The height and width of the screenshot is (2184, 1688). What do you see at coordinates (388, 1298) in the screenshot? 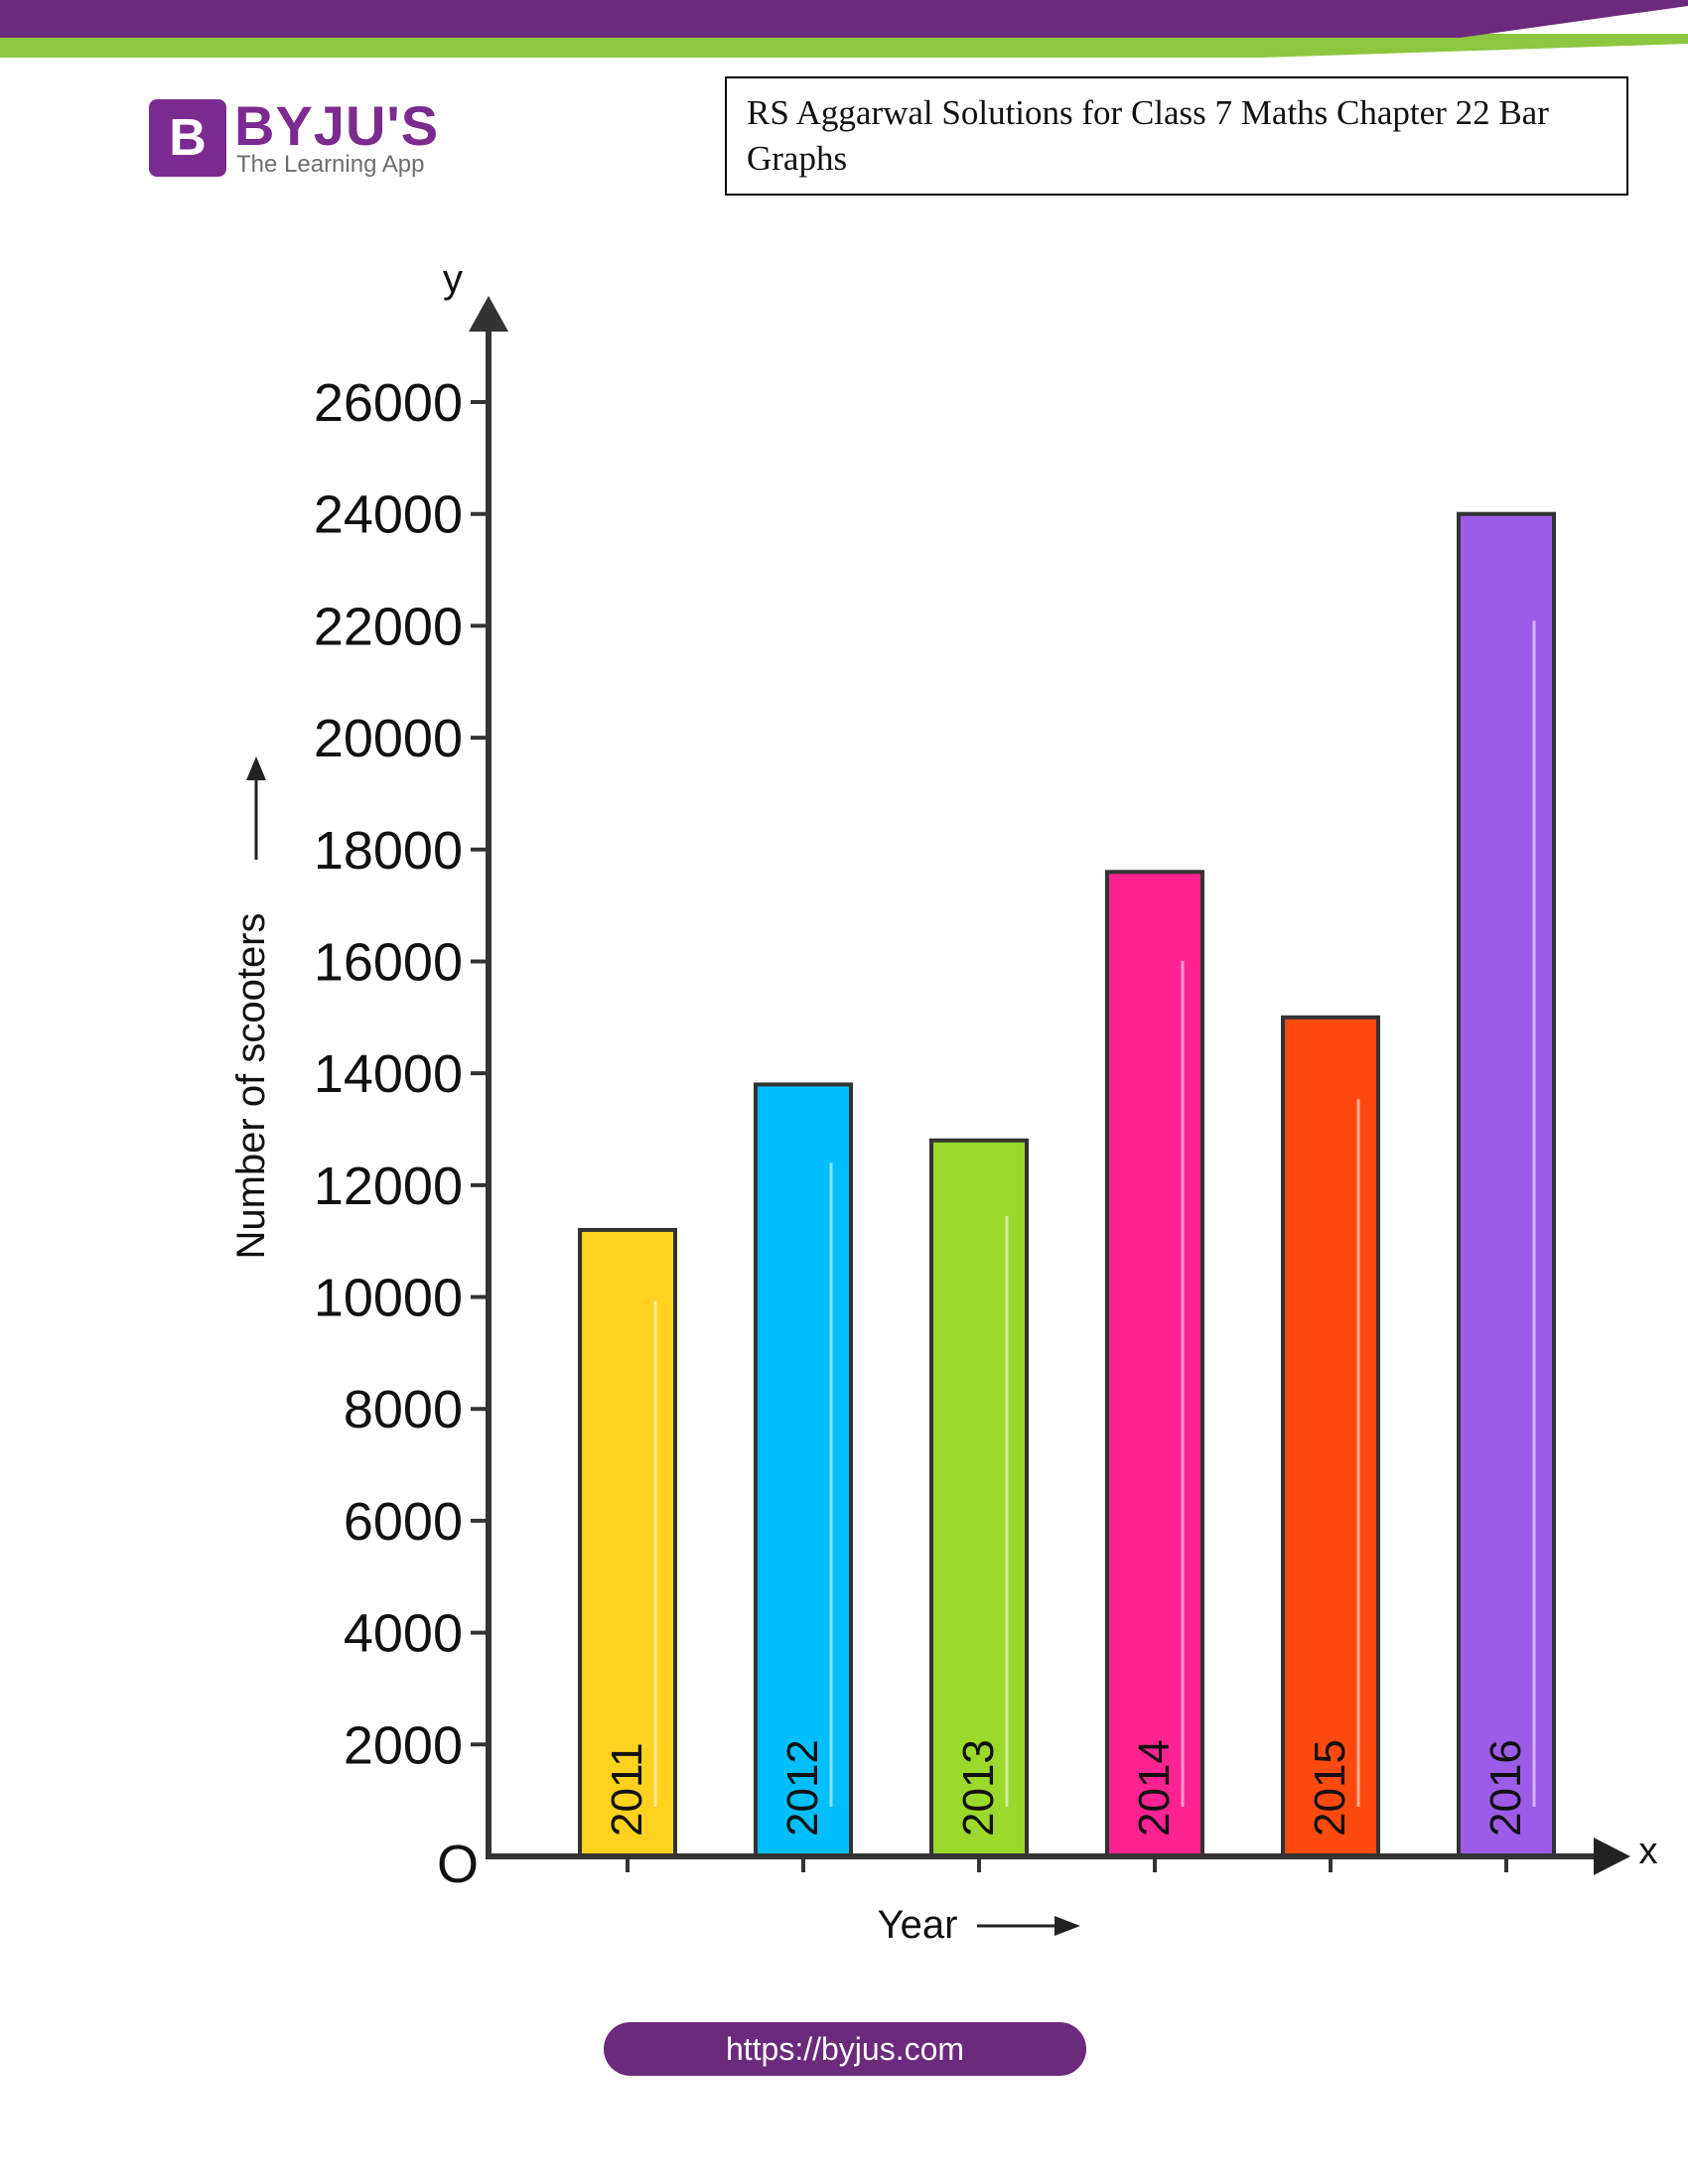
I see `y-tick-label: 10000` at bounding box center [388, 1298].